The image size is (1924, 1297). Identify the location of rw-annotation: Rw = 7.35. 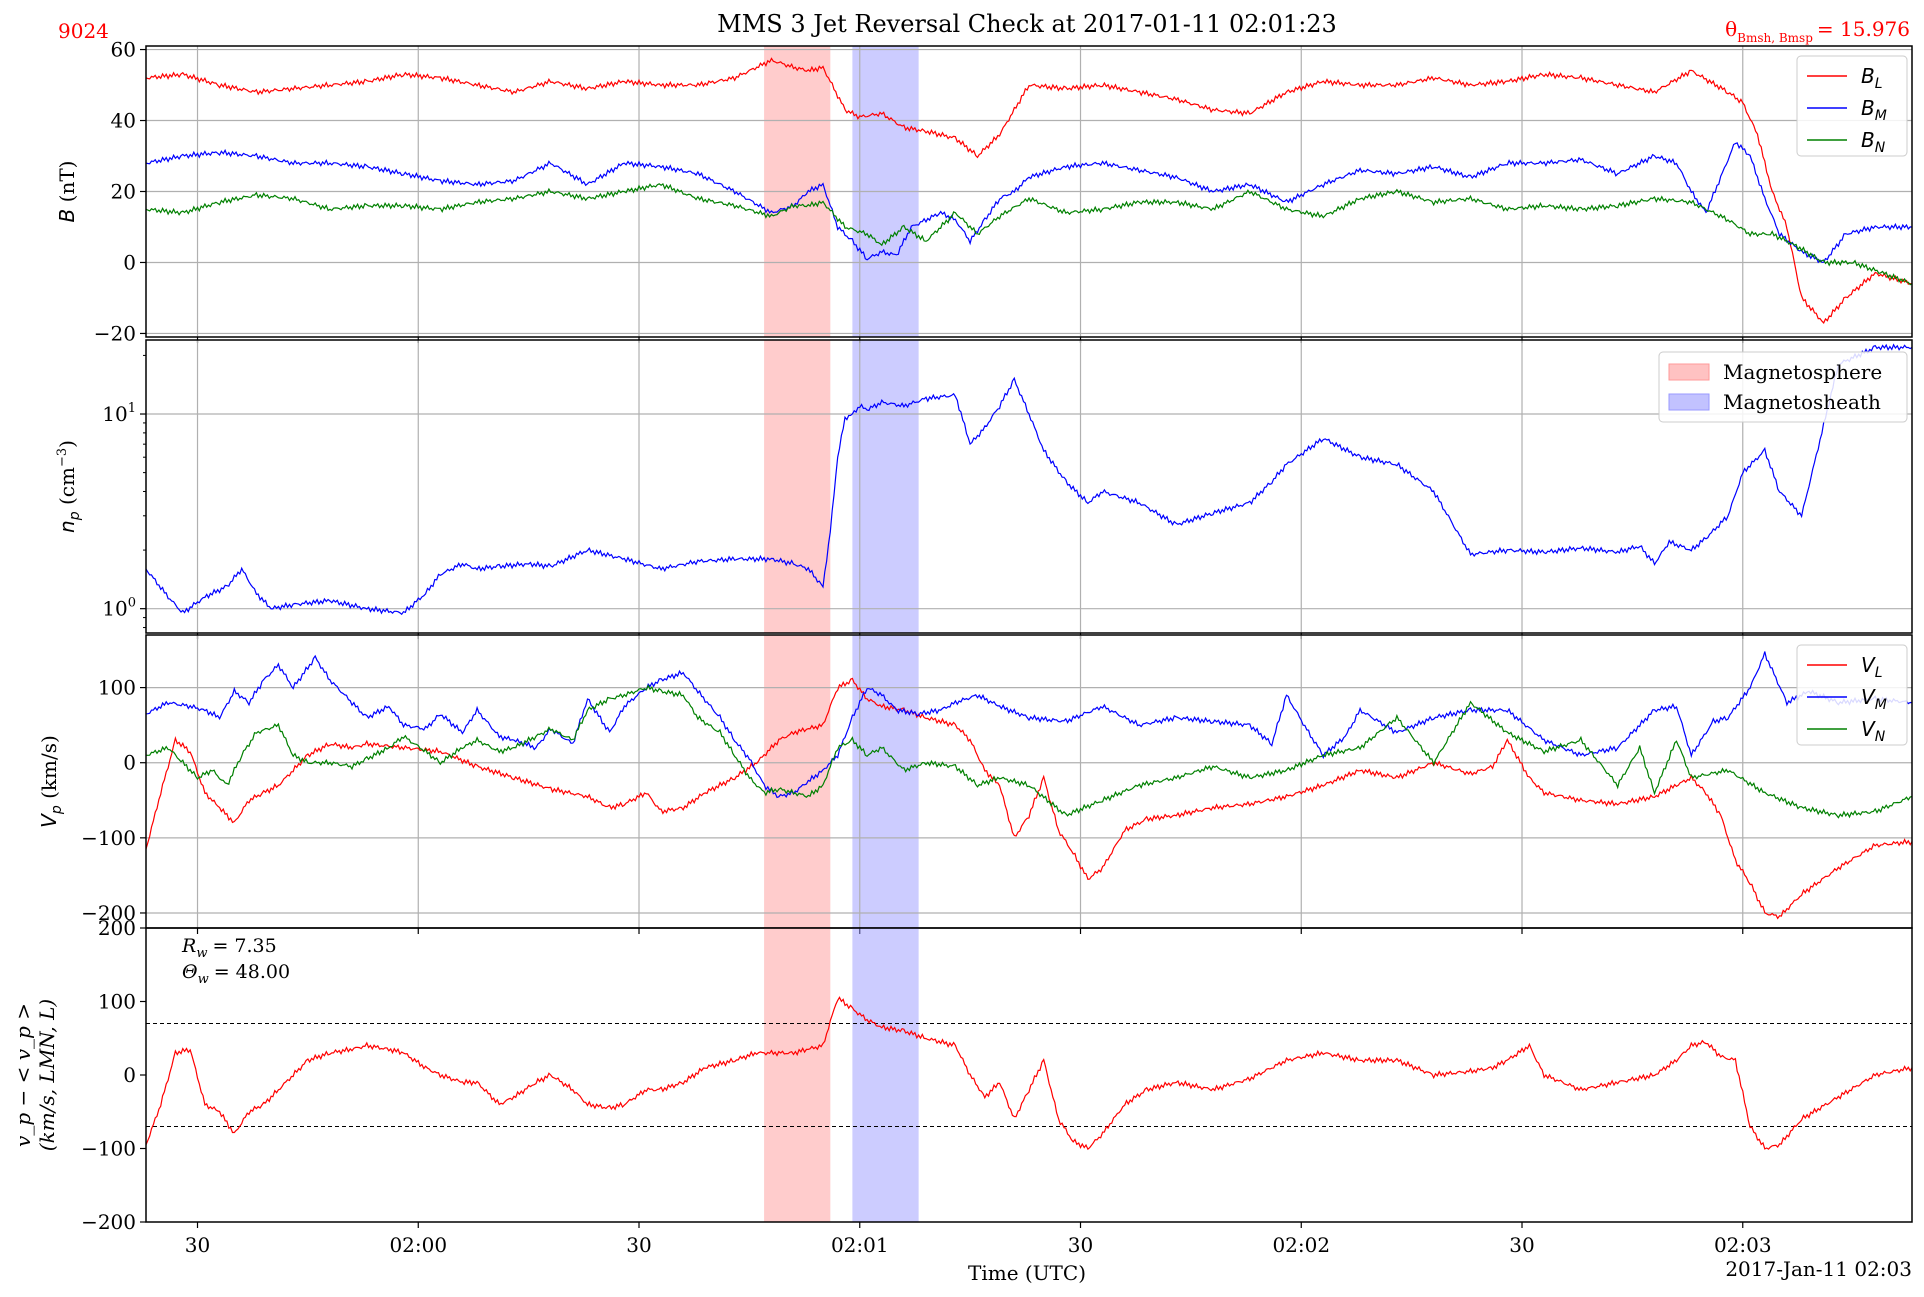
(229, 948).